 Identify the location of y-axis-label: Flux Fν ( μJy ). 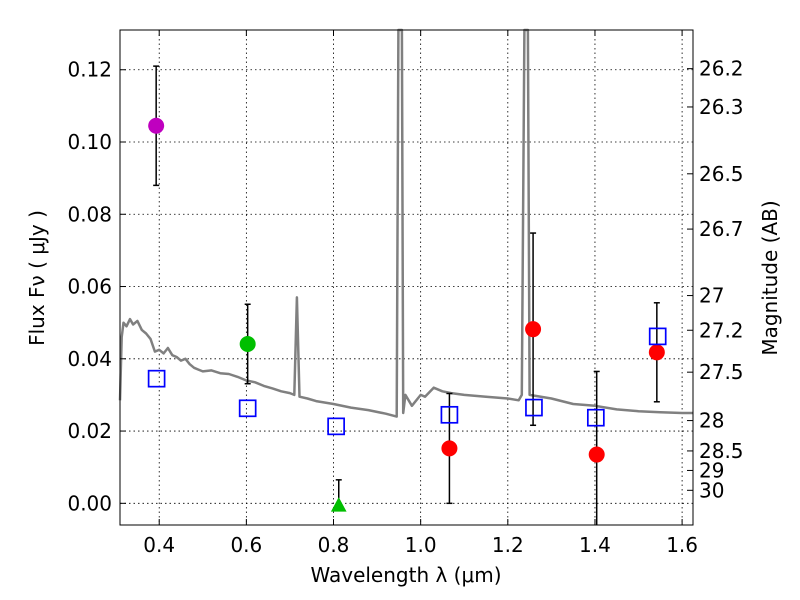
(37, 278).